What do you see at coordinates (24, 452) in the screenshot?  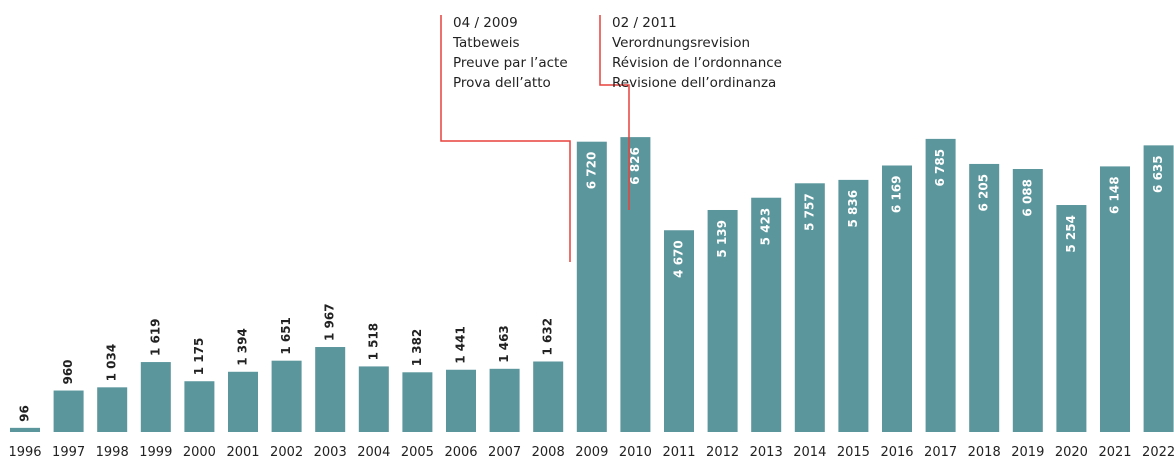 I see `x-tick-label: 1996` at bounding box center [24, 452].